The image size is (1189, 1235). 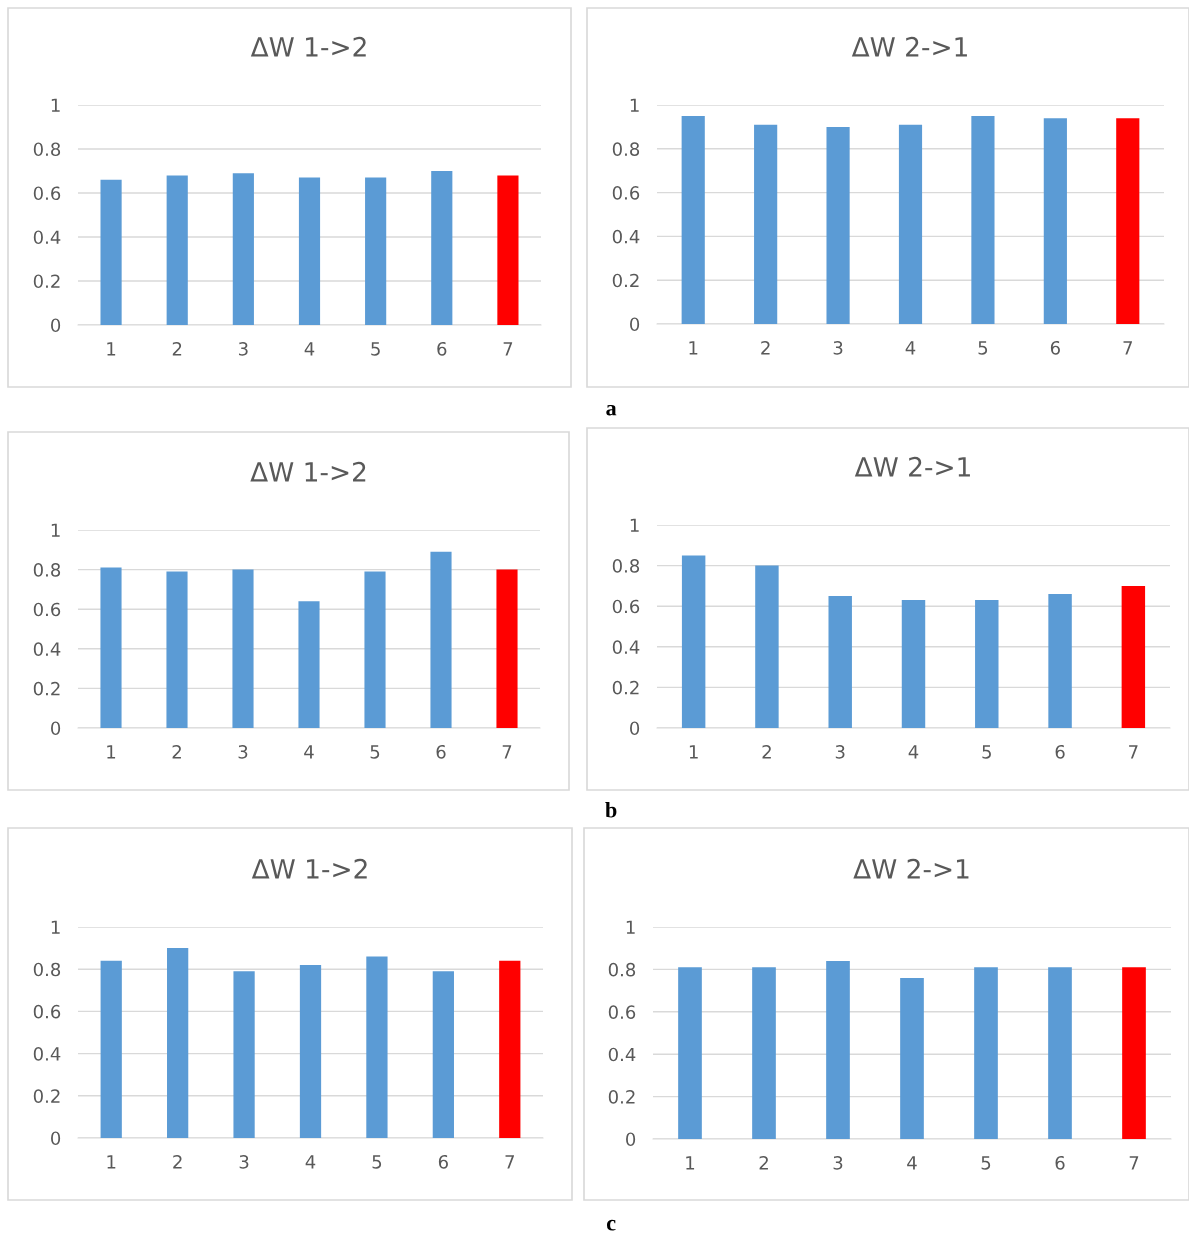 I want to click on text: b, so click(x=611, y=809).